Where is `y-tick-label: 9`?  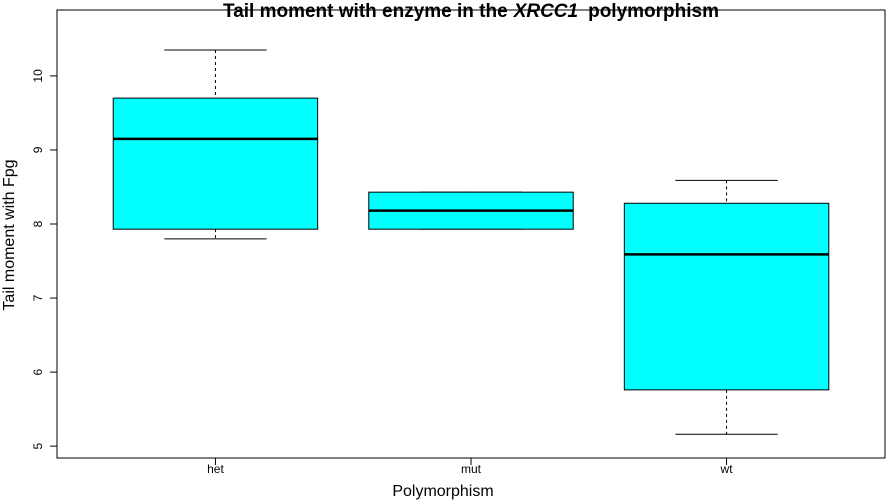
y-tick-label: 9 is located at coordinates (38, 149).